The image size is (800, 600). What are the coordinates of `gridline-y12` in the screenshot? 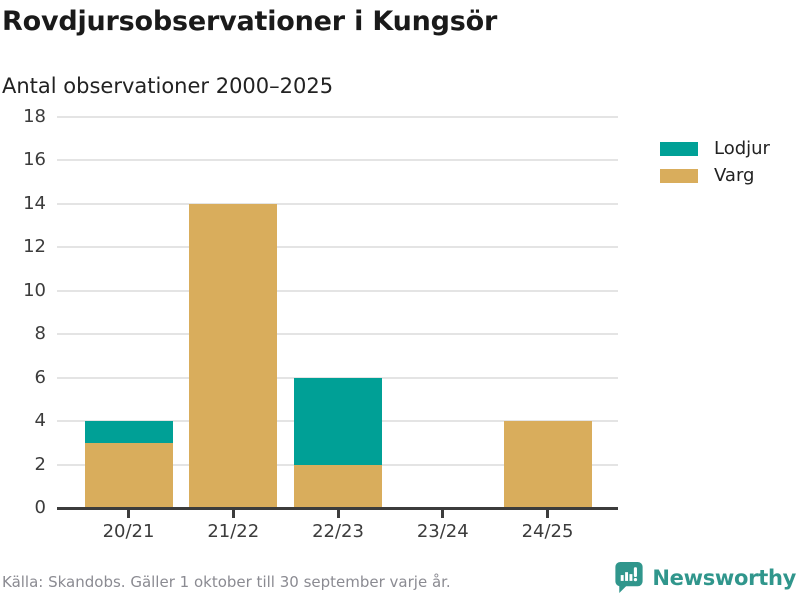 It's located at (337, 247).